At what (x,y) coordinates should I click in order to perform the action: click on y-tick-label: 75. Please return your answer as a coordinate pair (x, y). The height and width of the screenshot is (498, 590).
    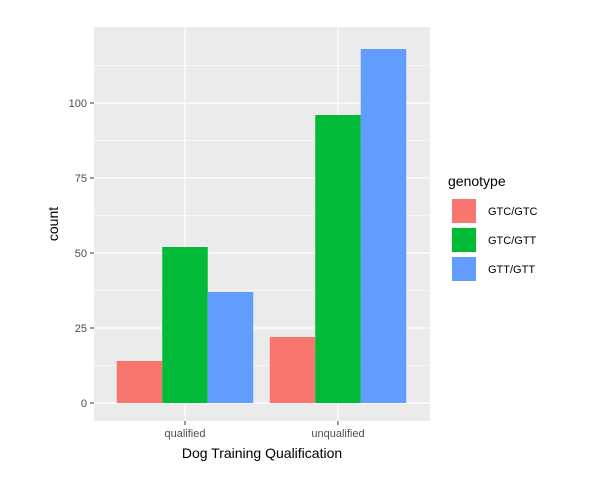
    Looking at the image, I should click on (81, 179).